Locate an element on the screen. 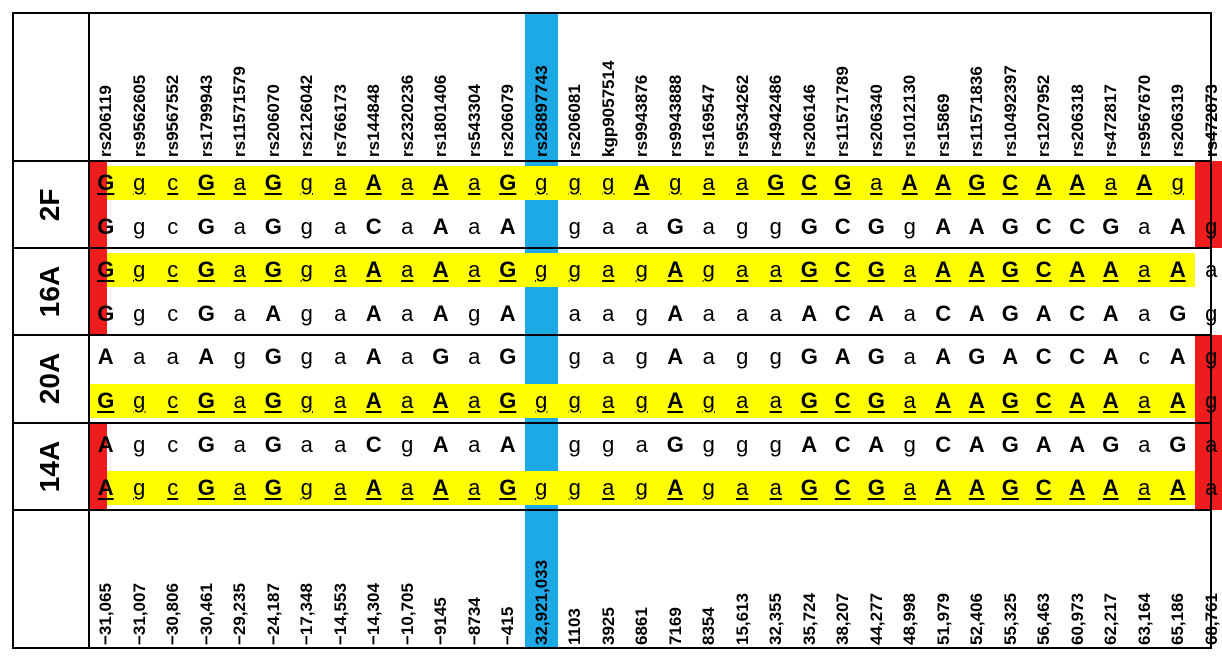 The image size is (1222, 659). position-label: 32,355 is located at coordinates (775, 619).